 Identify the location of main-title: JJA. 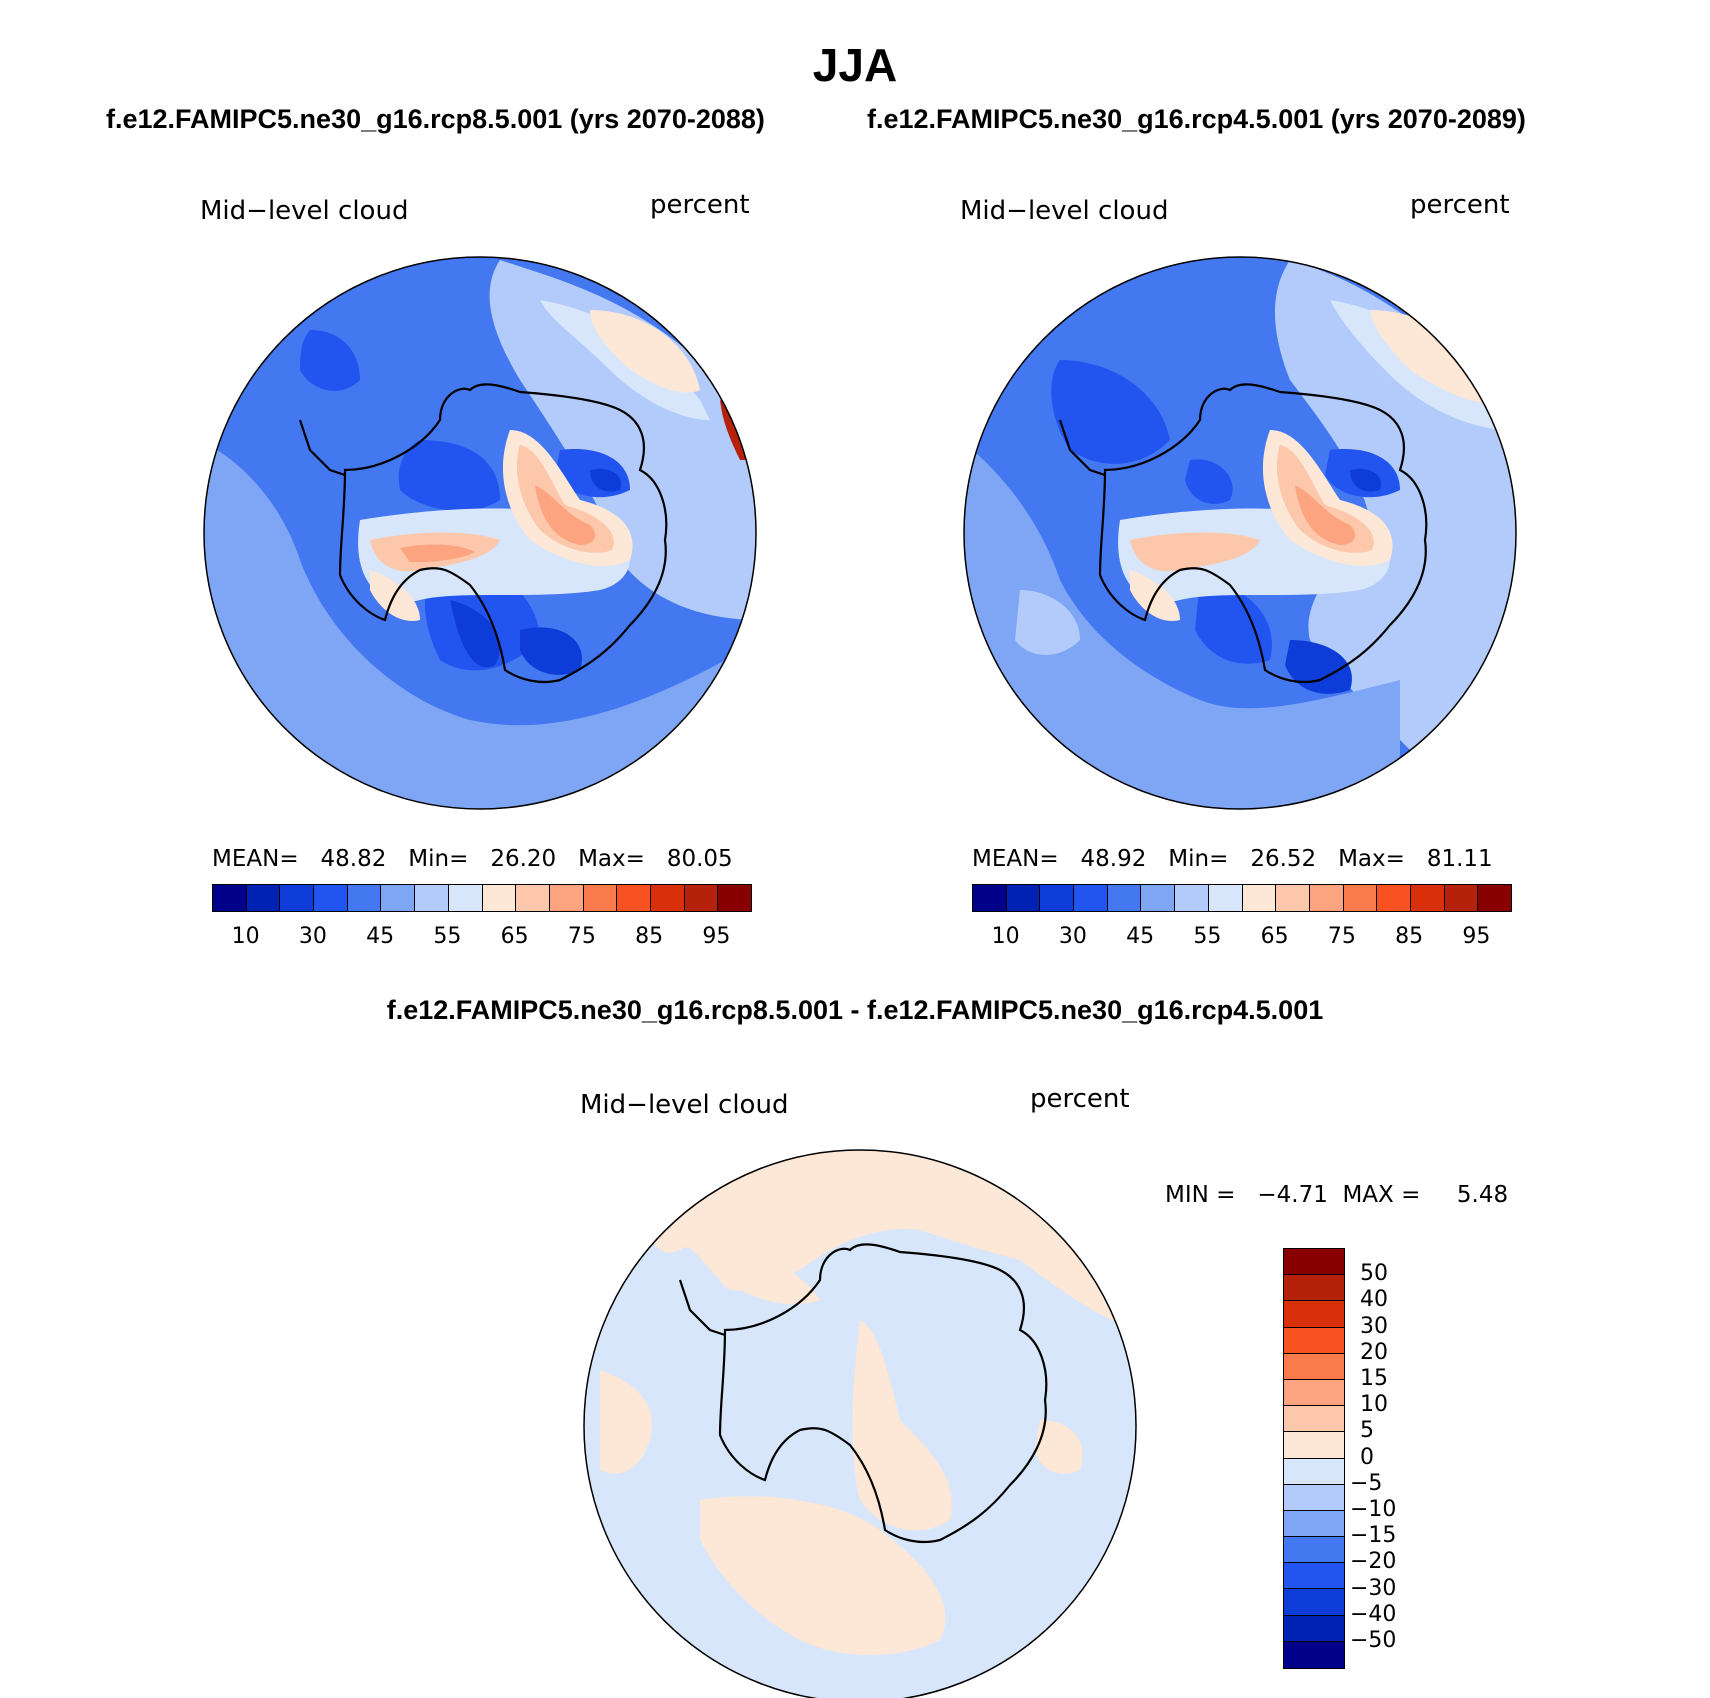
(855, 65).